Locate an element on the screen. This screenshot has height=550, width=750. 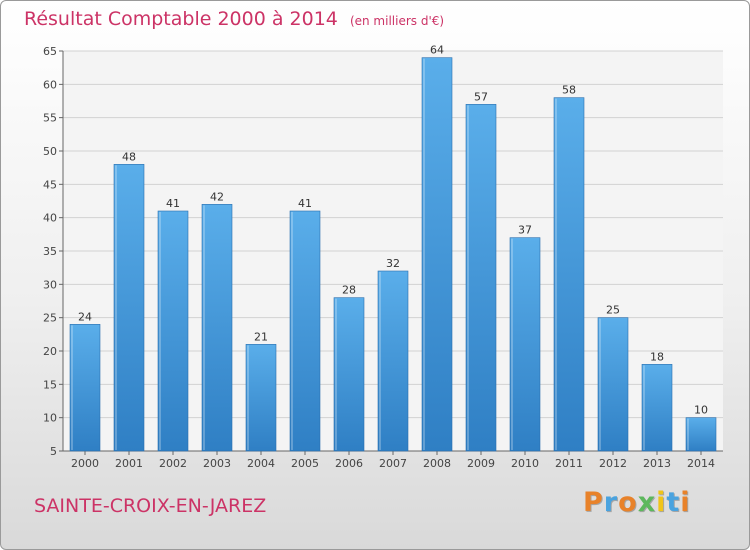
y-tick-label: 40 is located at coordinates (50, 218).